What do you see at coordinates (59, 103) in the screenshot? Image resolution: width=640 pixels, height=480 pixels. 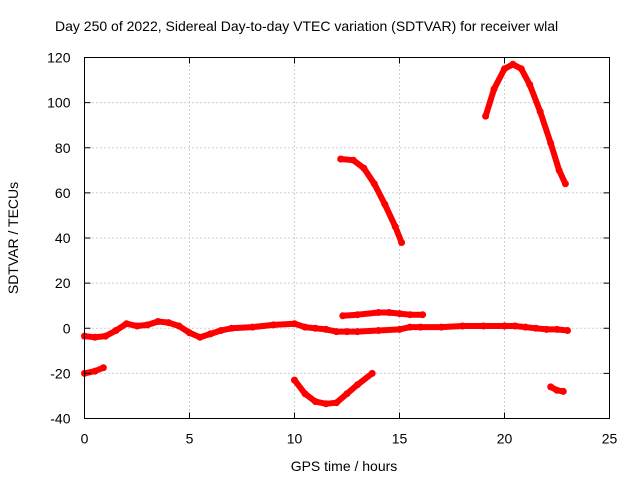 I see `y-tick-label: 100` at bounding box center [59, 103].